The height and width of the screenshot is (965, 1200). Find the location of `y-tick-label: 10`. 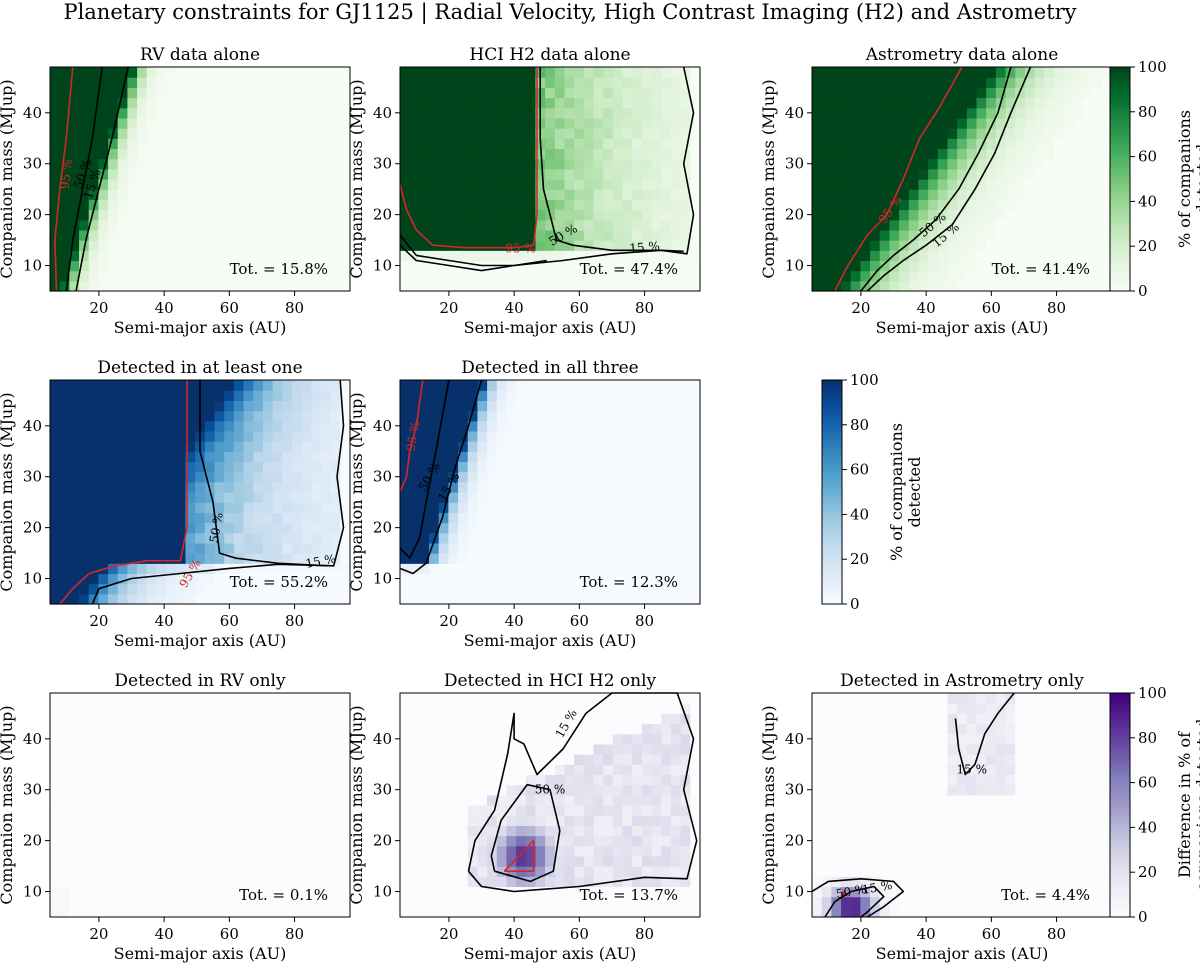

y-tick-label: 10 is located at coordinates (382, 892).